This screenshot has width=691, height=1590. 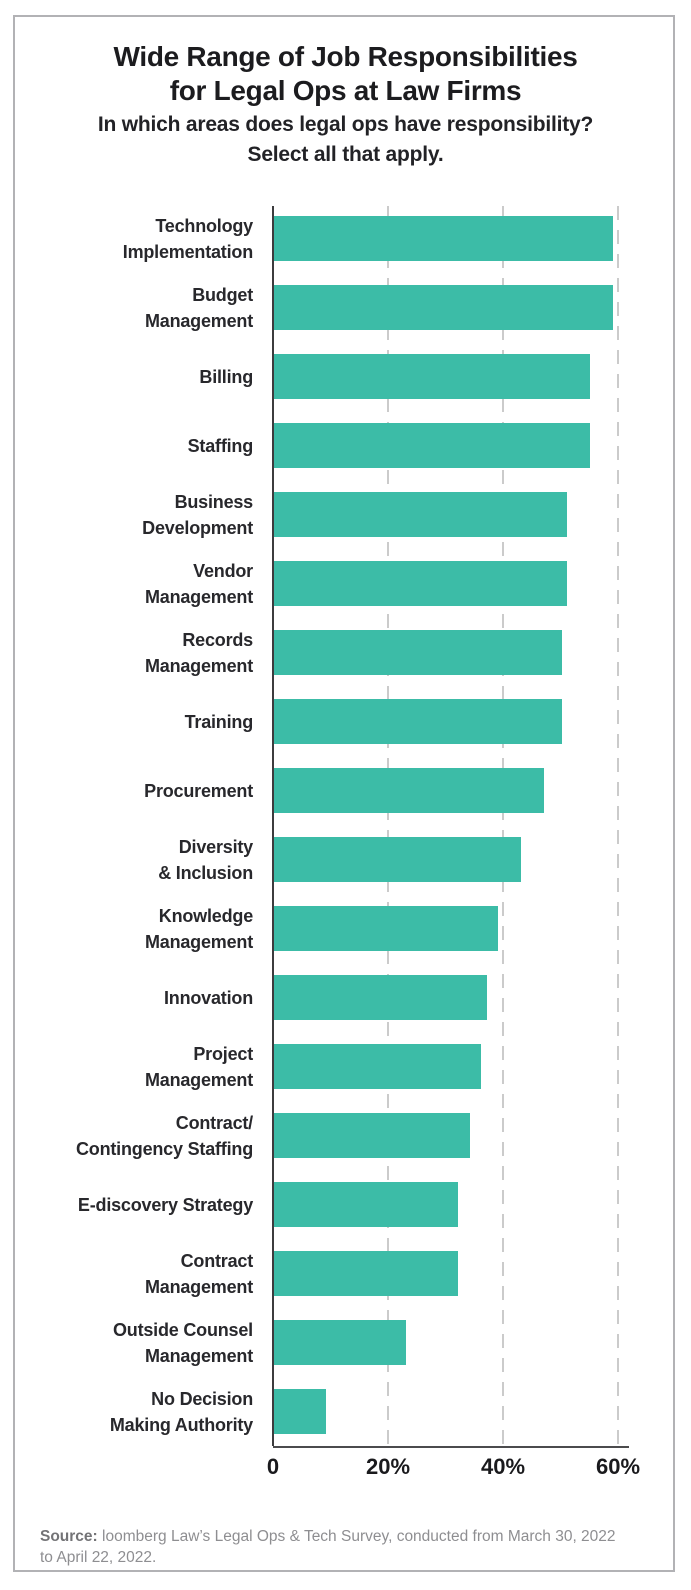 What do you see at coordinates (388, 825) in the screenshot?
I see `gridline-20pct` at bounding box center [388, 825].